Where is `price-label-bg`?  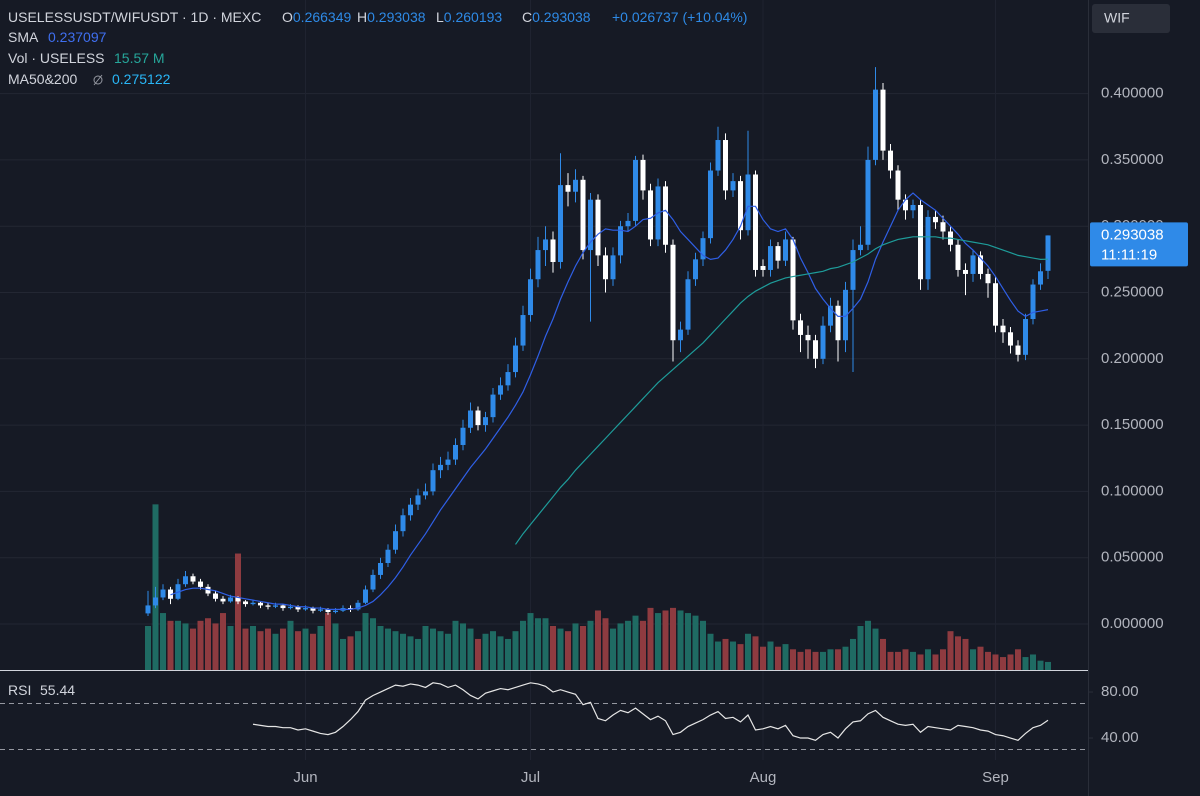 price-label-bg is located at coordinates (1139, 244).